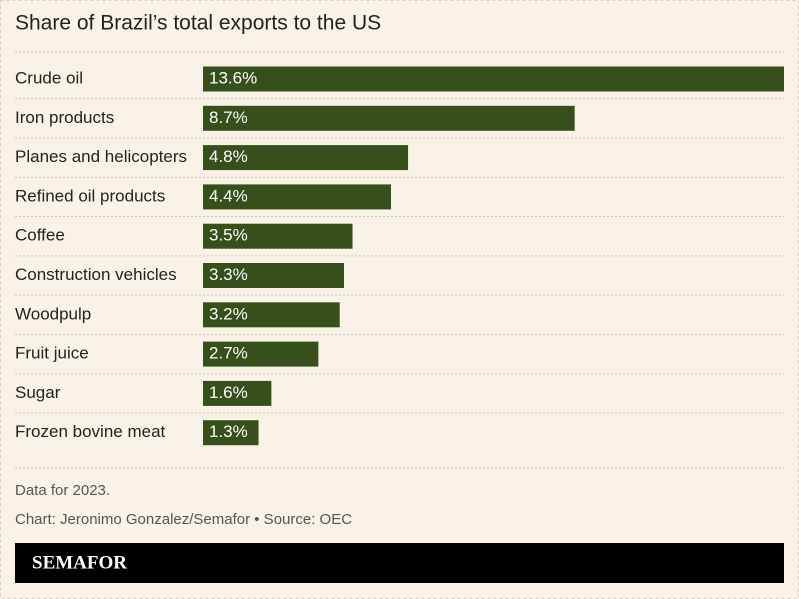 The width and height of the screenshot is (799, 599). What do you see at coordinates (49, 77) in the screenshot?
I see `category-label: Crude oil` at bounding box center [49, 77].